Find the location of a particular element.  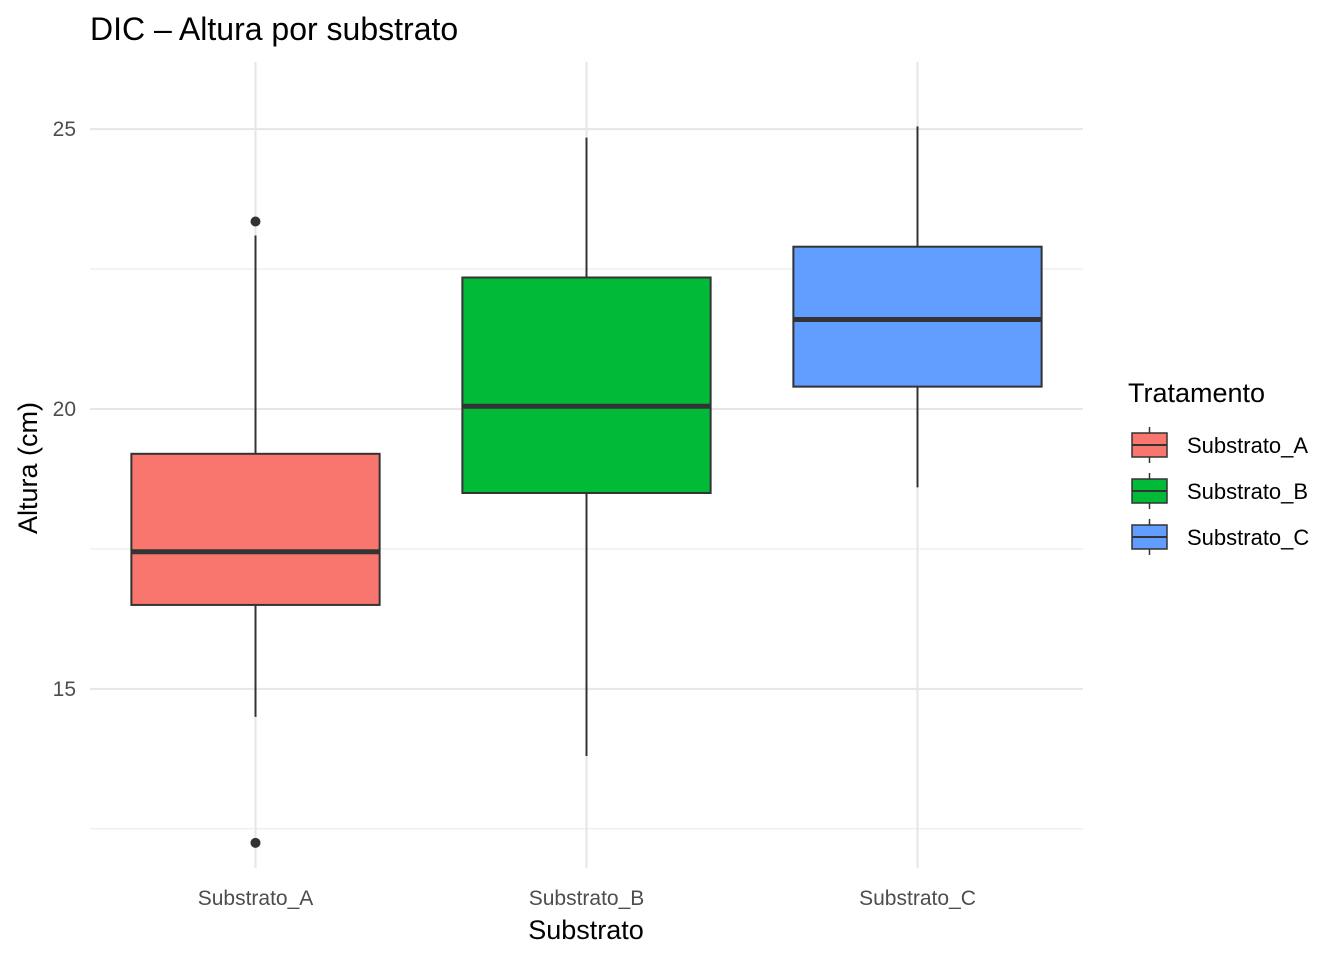

legend-label: Substrato_C is located at coordinates (1248, 537).